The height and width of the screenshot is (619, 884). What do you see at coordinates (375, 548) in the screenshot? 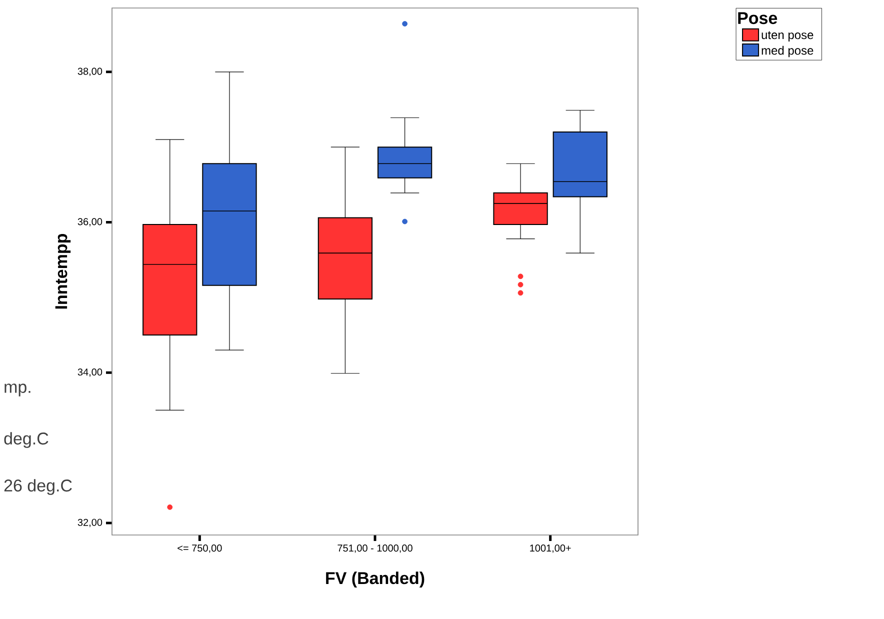
I see `x-tick-label: 751,00 - 1000,00` at bounding box center [375, 548].